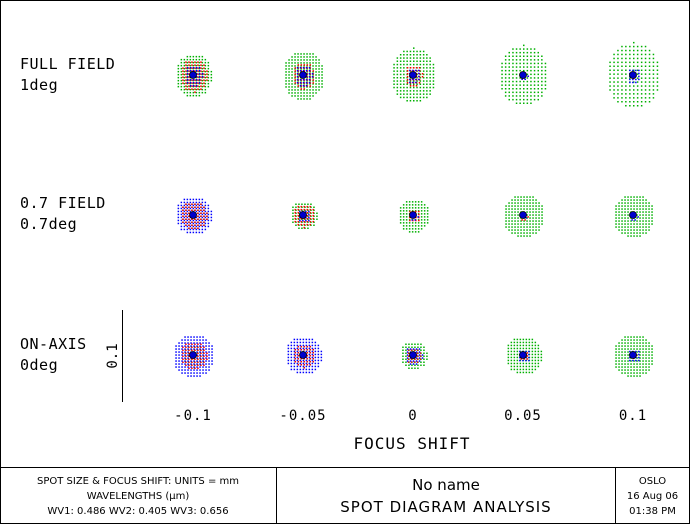 Image resolution: width=690 pixels, height=524 pixels. I want to click on time: 01:38 PM, so click(652, 511).